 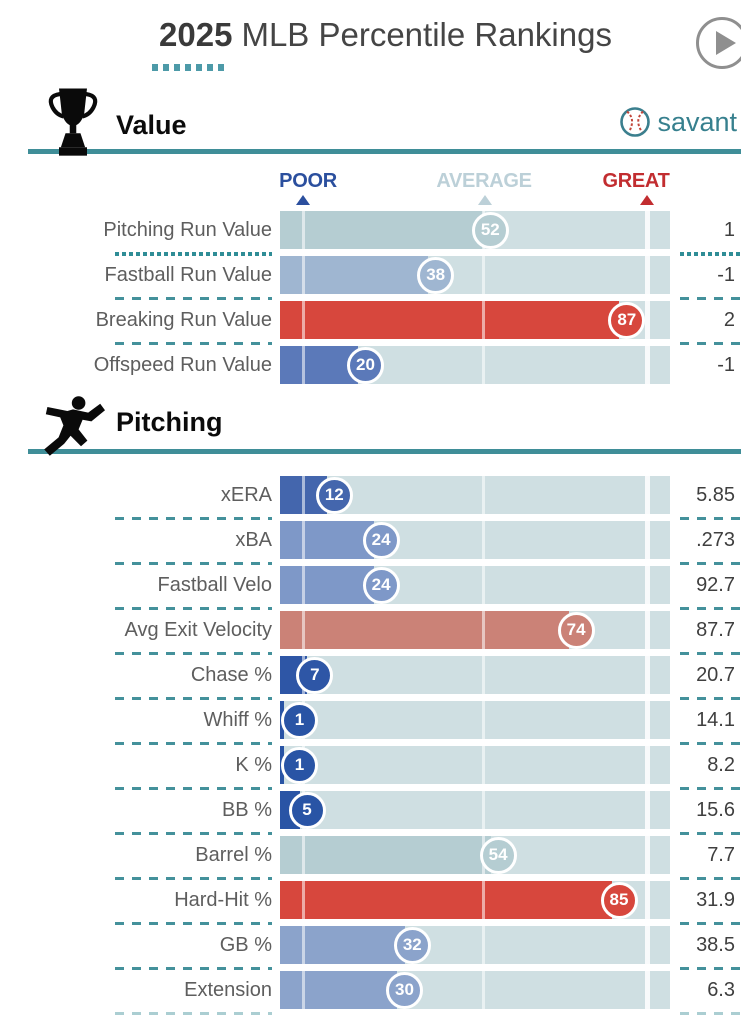 What do you see at coordinates (370, 496) in the screenshot?
I see `percentile-row: xERA 12 5.85` at bounding box center [370, 496].